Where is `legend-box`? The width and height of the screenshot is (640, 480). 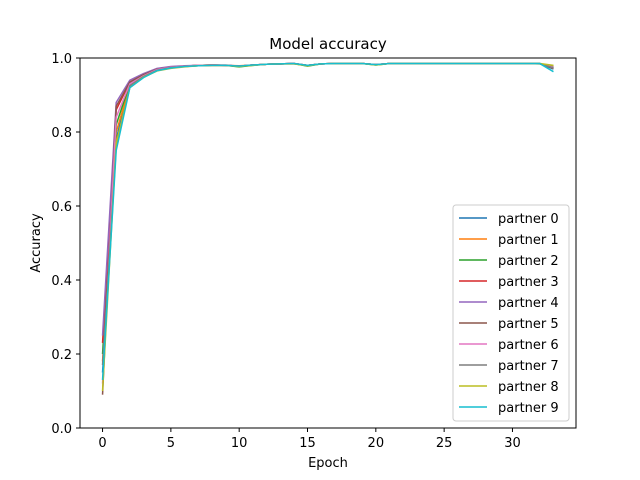 legend-box is located at coordinates (511, 313).